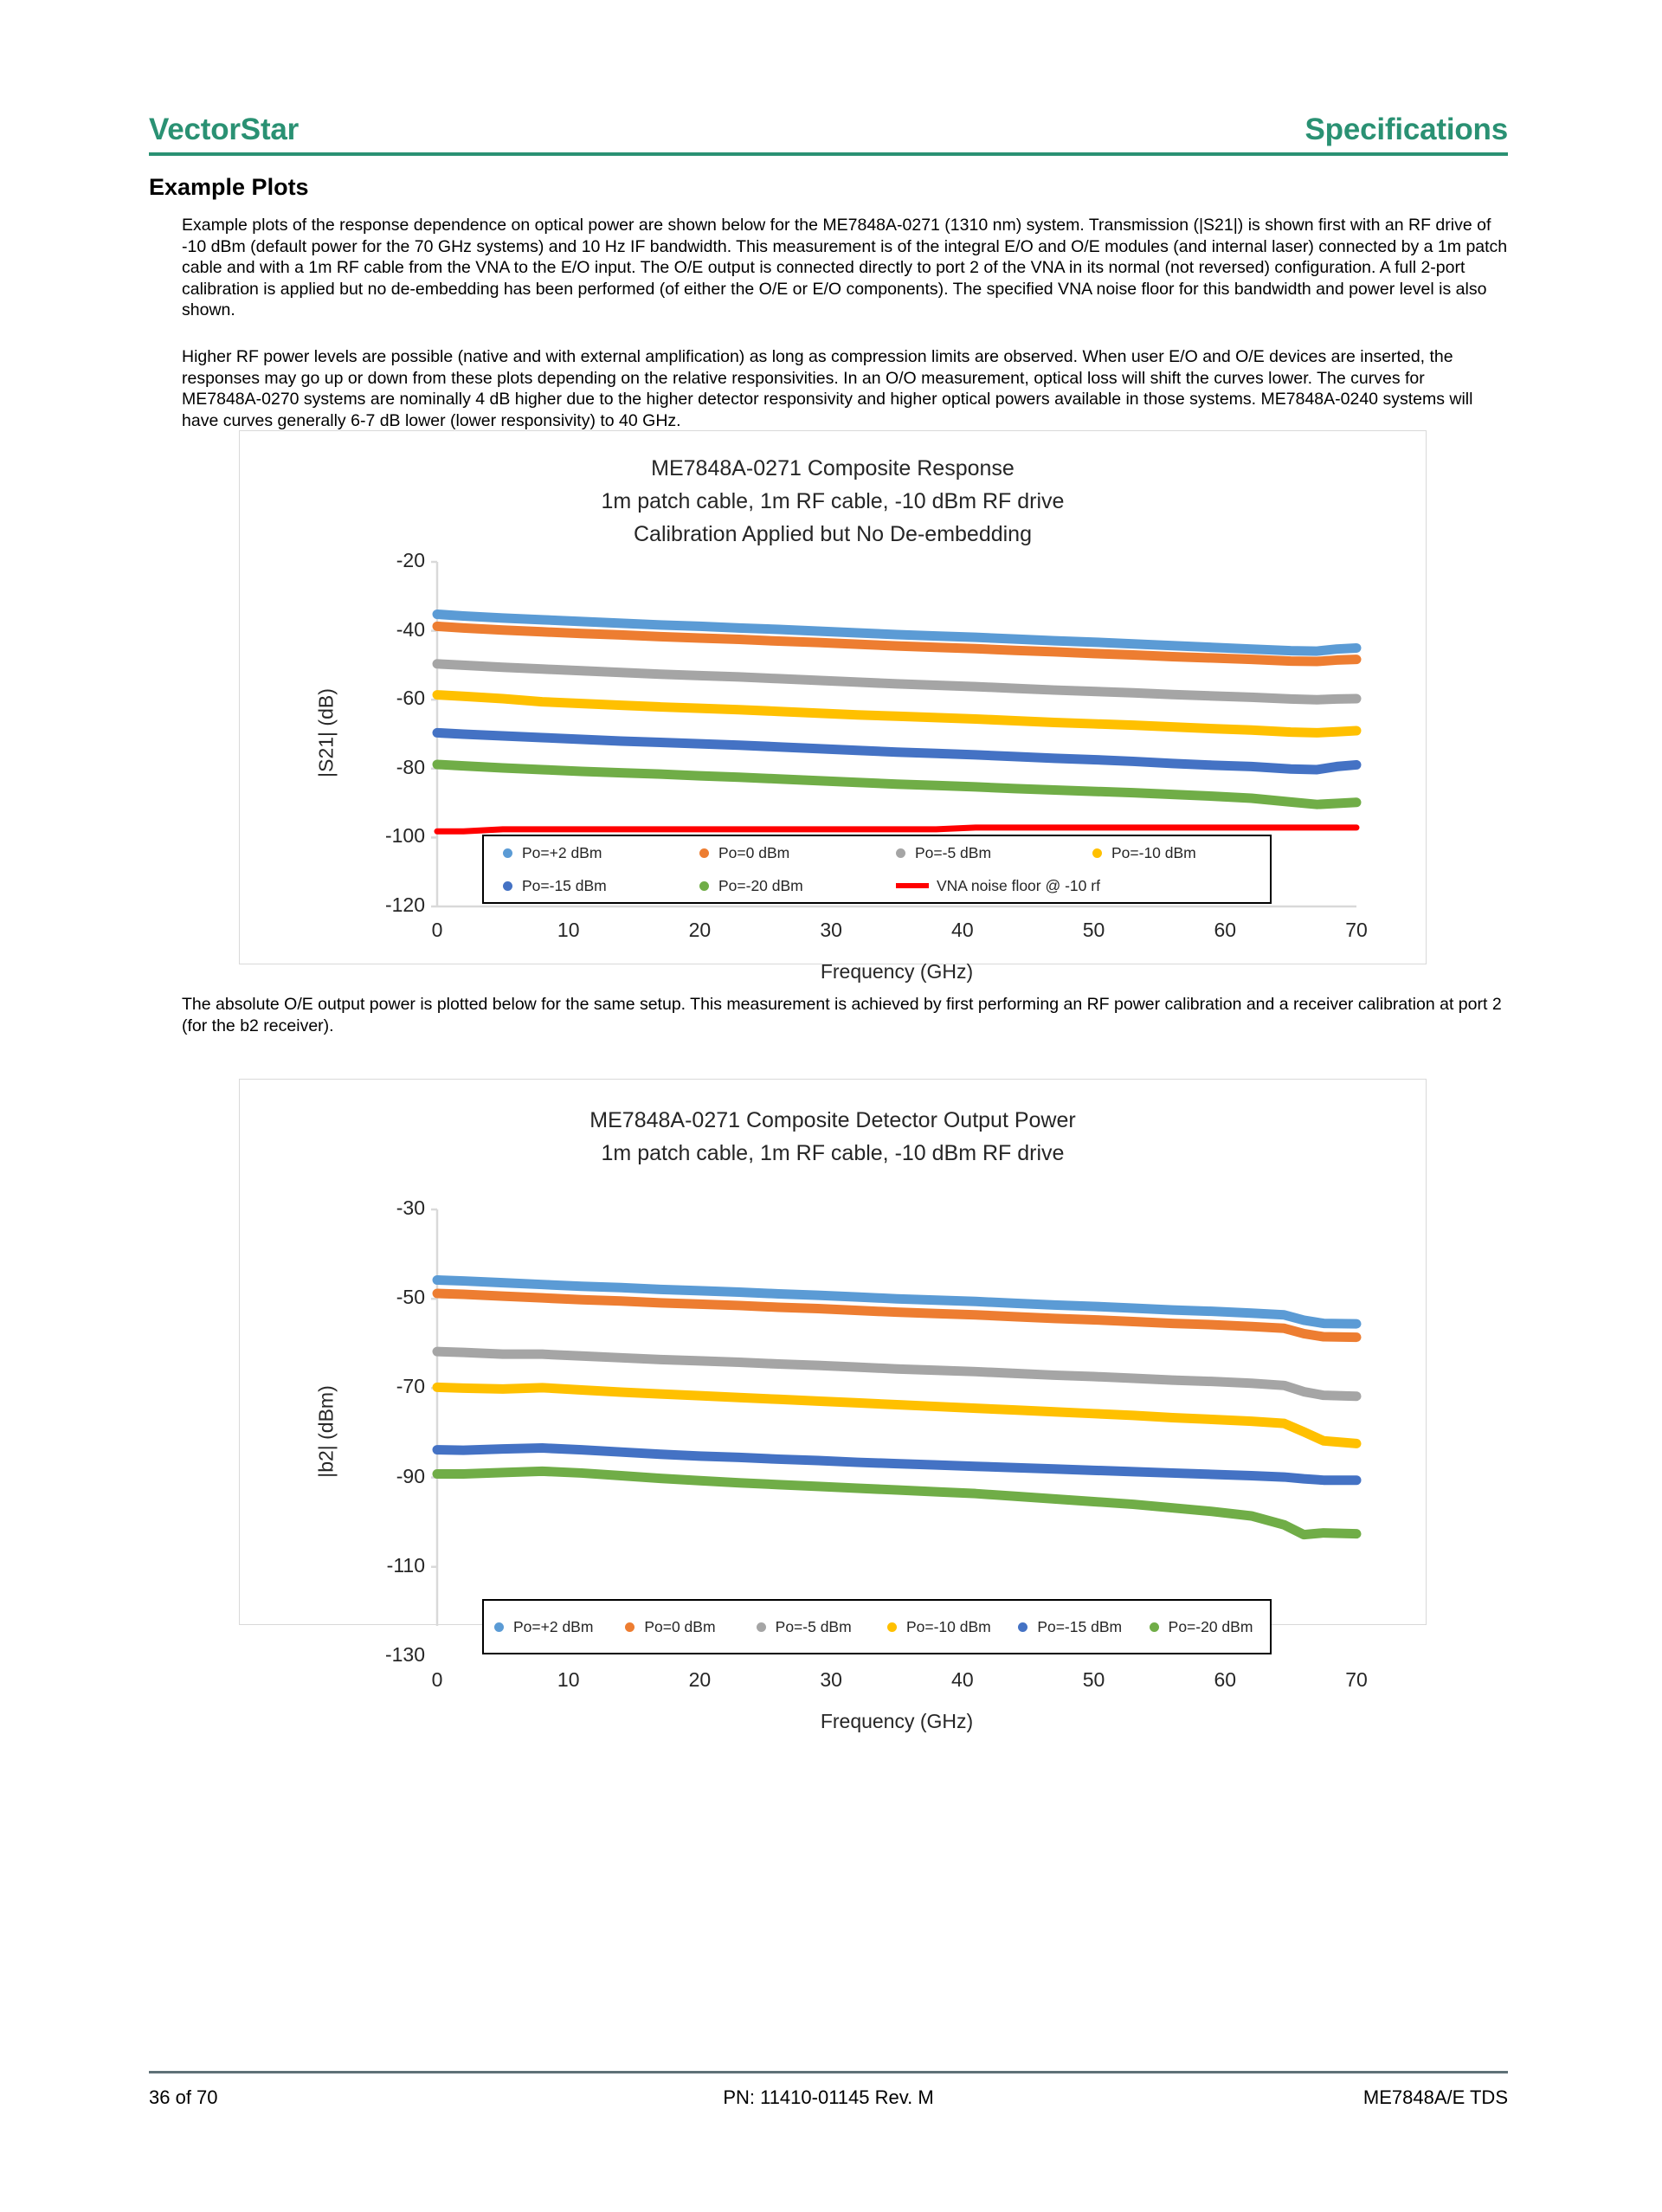  What do you see at coordinates (832, 534) in the screenshot?
I see `chart1-title-line3: Calibration Applied but No De-embedding` at bounding box center [832, 534].